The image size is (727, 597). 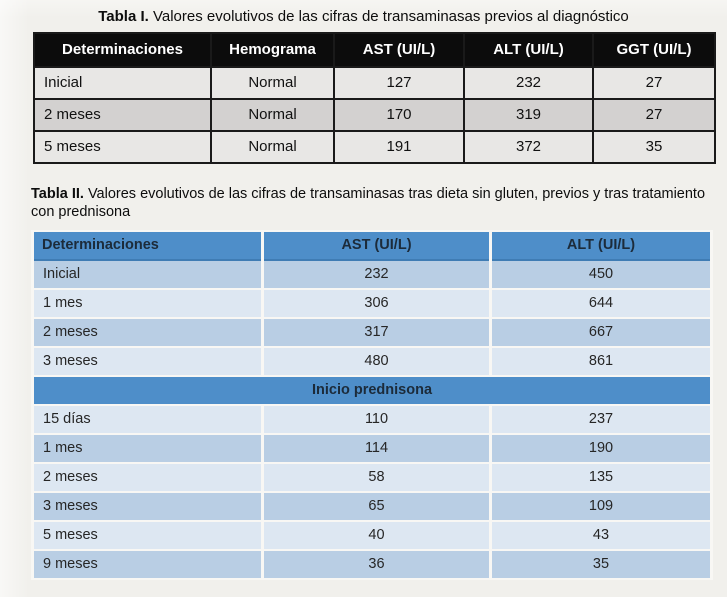 What do you see at coordinates (601, 303) in the screenshot?
I see `table-cell: 644` at bounding box center [601, 303].